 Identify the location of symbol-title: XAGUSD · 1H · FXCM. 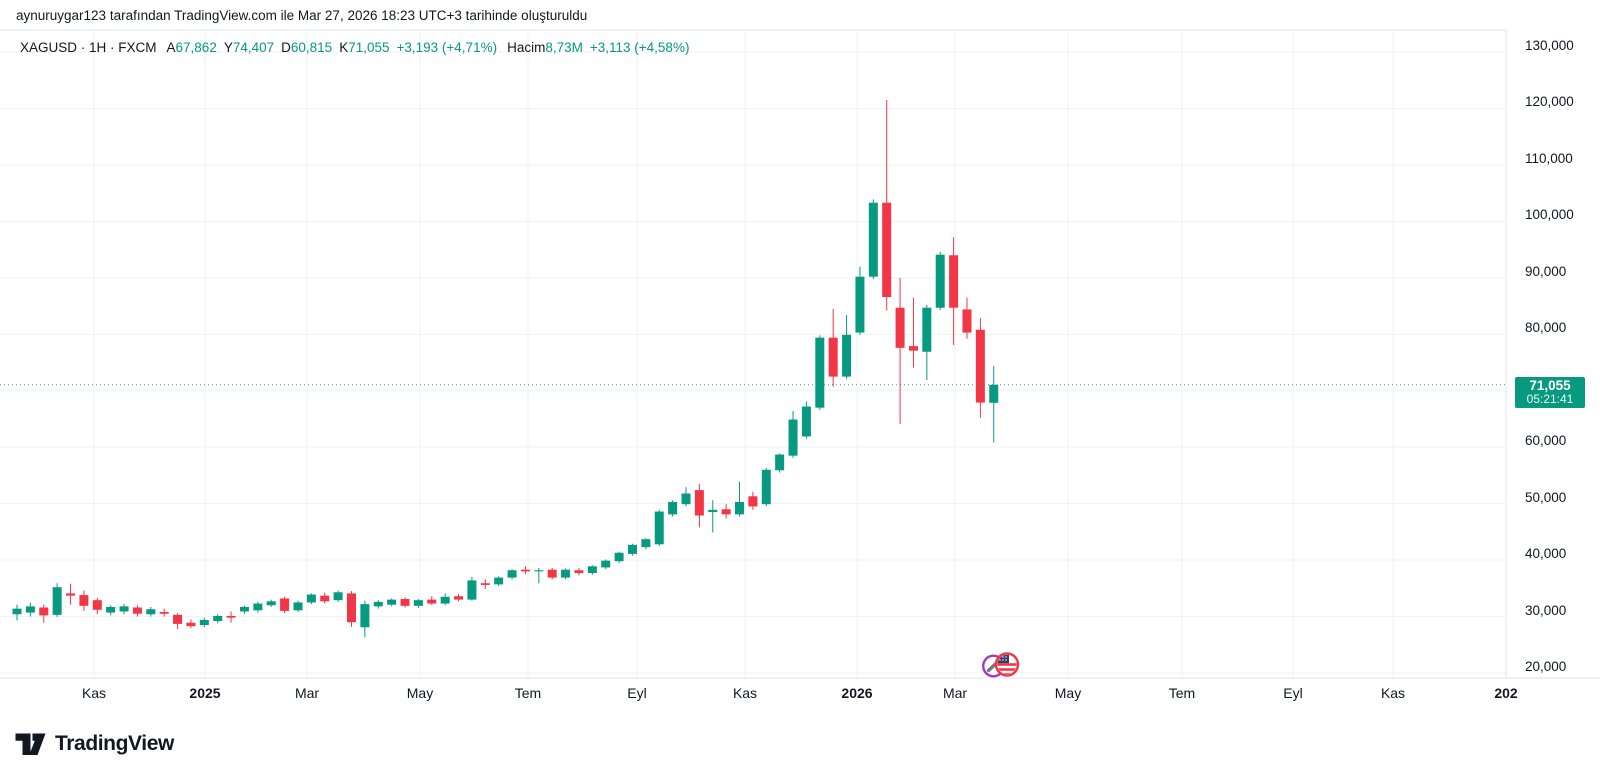
(88, 47).